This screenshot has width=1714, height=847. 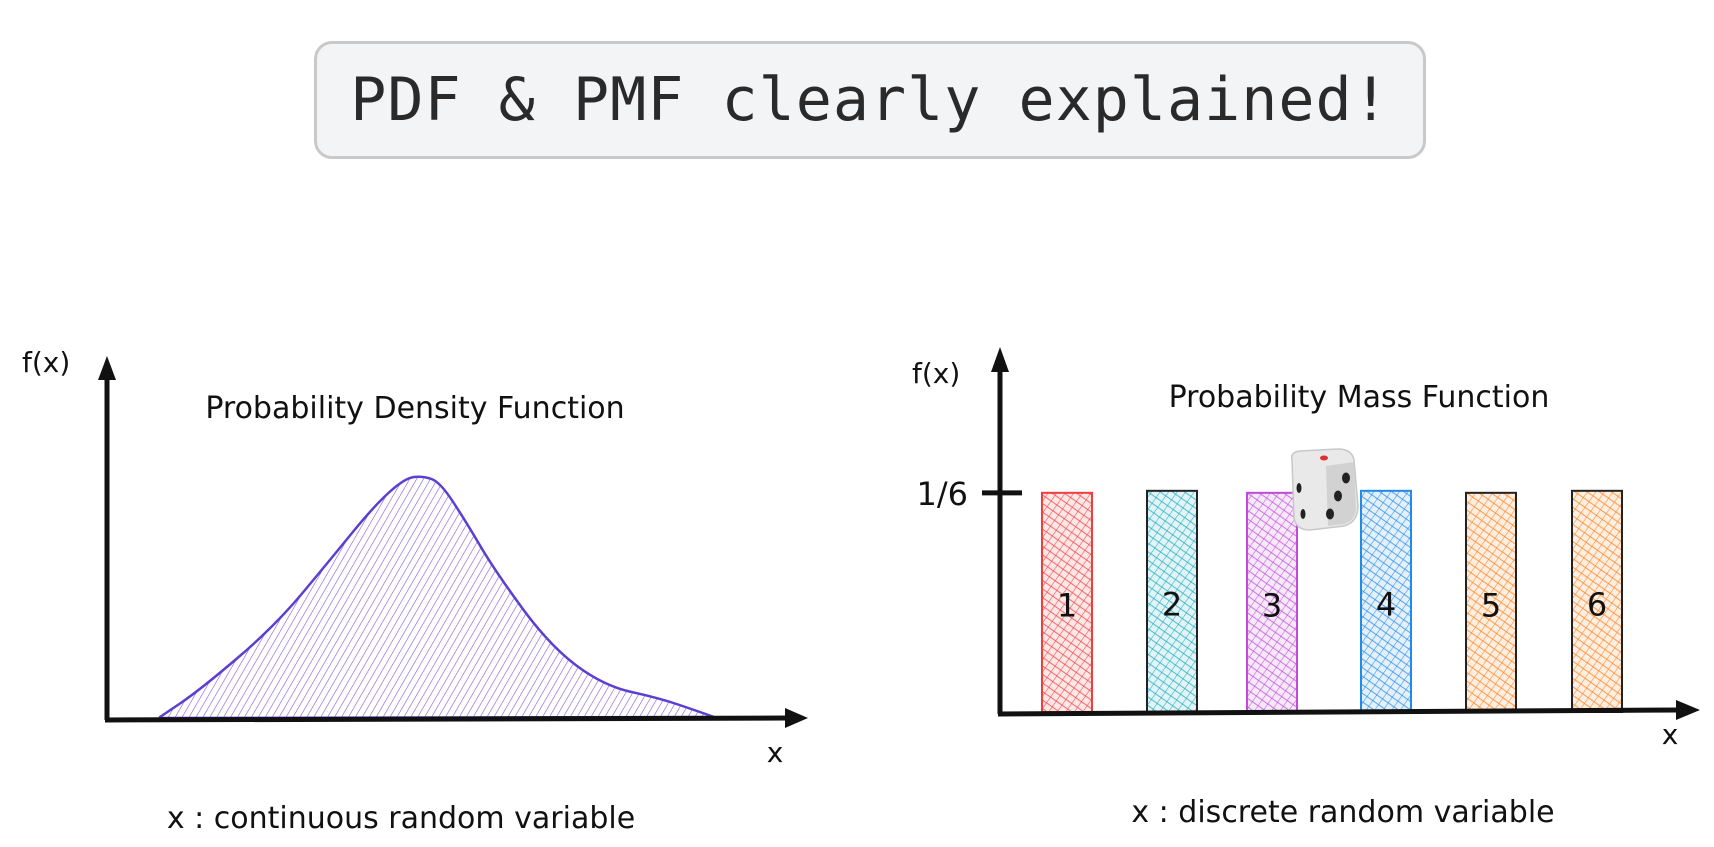 What do you see at coordinates (775, 752) in the screenshot?
I see `pdf-x-label: x` at bounding box center [775, 752].